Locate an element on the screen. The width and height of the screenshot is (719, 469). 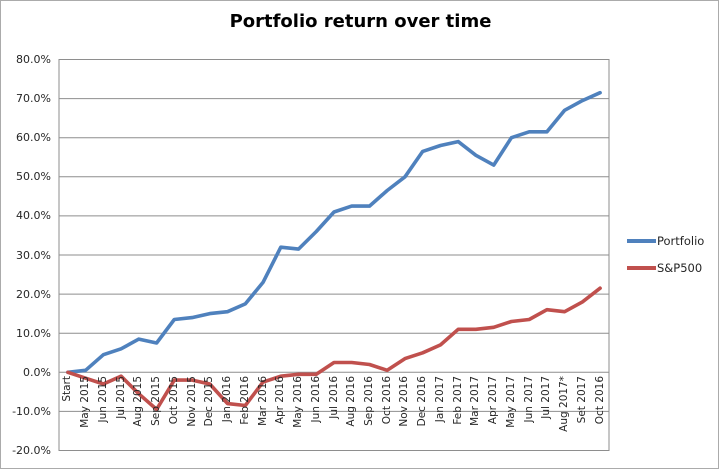
legend-item-portfolio: Portfolio is located at coordinates (665, 240).